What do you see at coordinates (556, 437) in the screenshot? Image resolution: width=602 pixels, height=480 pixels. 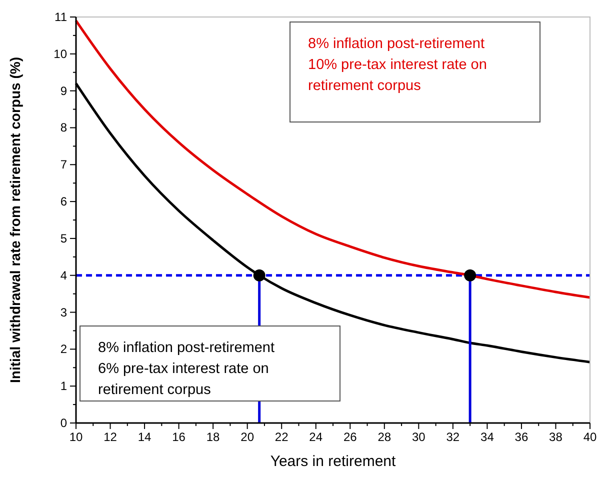 I see `x-tick-label: 38` at bounding box center [556, 437].